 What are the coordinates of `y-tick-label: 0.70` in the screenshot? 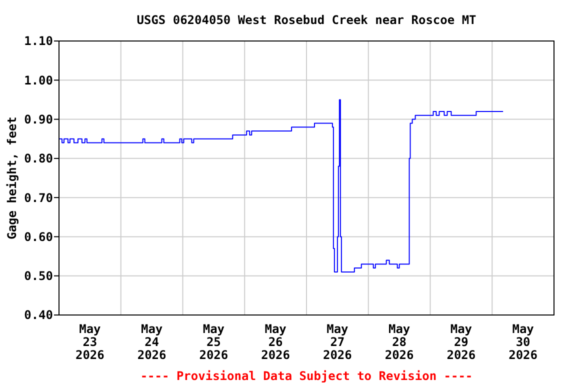 It's located at (38, 197).